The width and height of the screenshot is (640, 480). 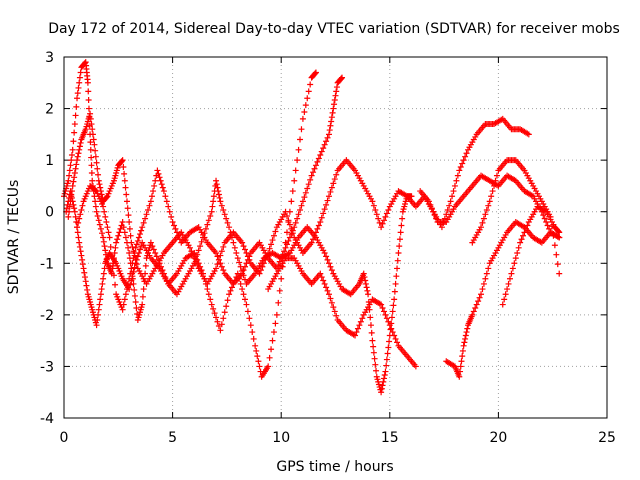 I want to click on x-tick-label: 20, so click(x=498, y=438).